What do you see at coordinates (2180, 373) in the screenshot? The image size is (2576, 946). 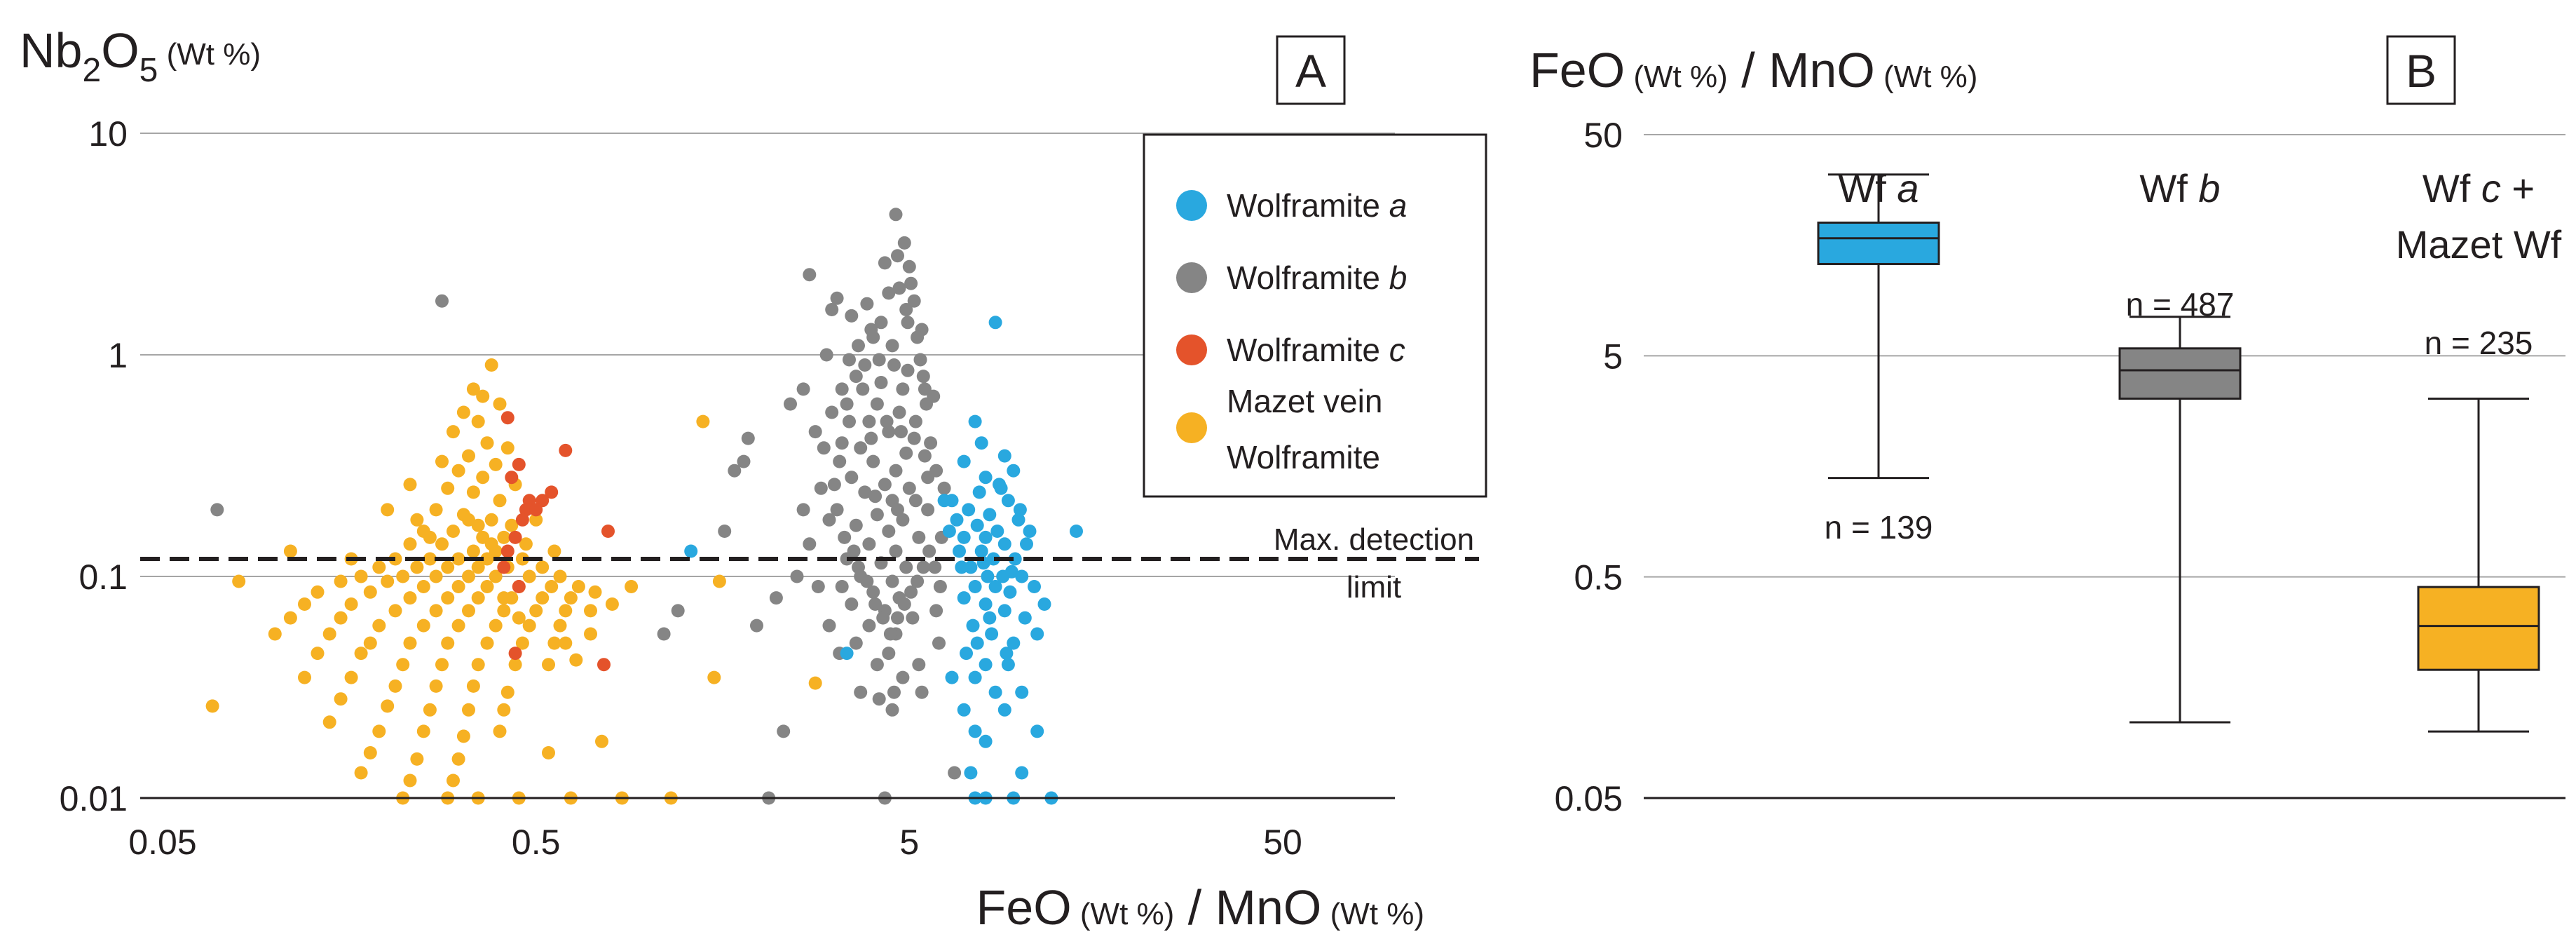 I see `box-wf-b-iqr` at bounding box center [2180, 373].